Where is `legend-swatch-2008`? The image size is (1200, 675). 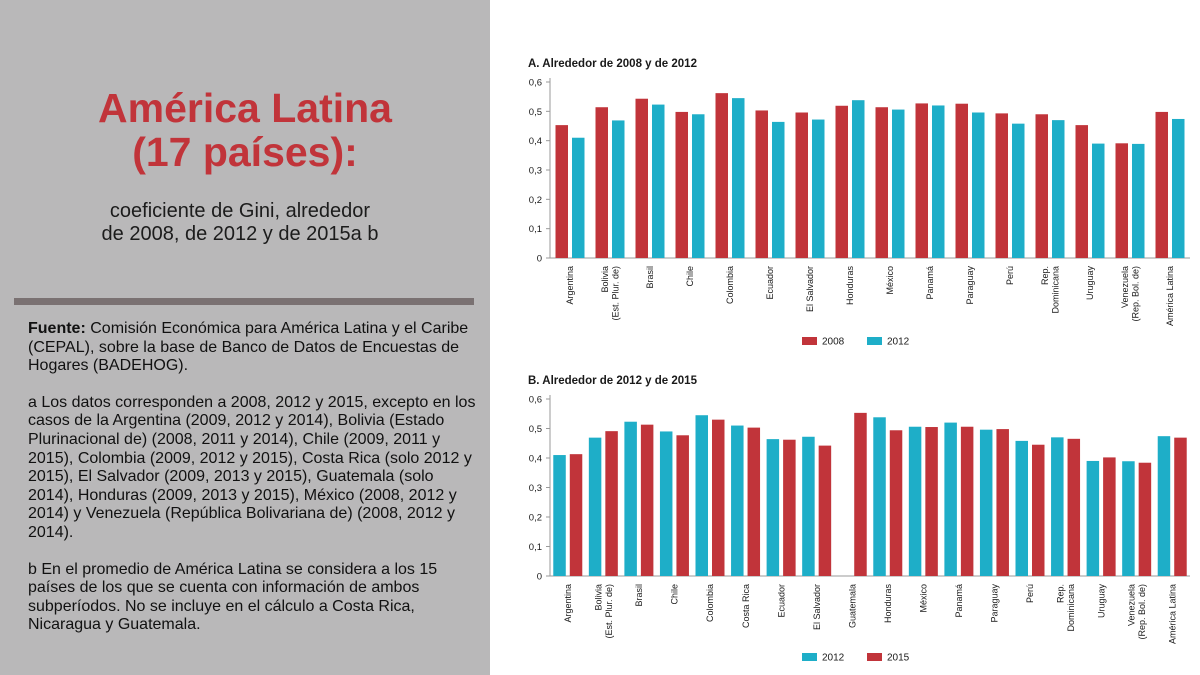
legend-swatch-2008 is located at coordinates (809, 341).